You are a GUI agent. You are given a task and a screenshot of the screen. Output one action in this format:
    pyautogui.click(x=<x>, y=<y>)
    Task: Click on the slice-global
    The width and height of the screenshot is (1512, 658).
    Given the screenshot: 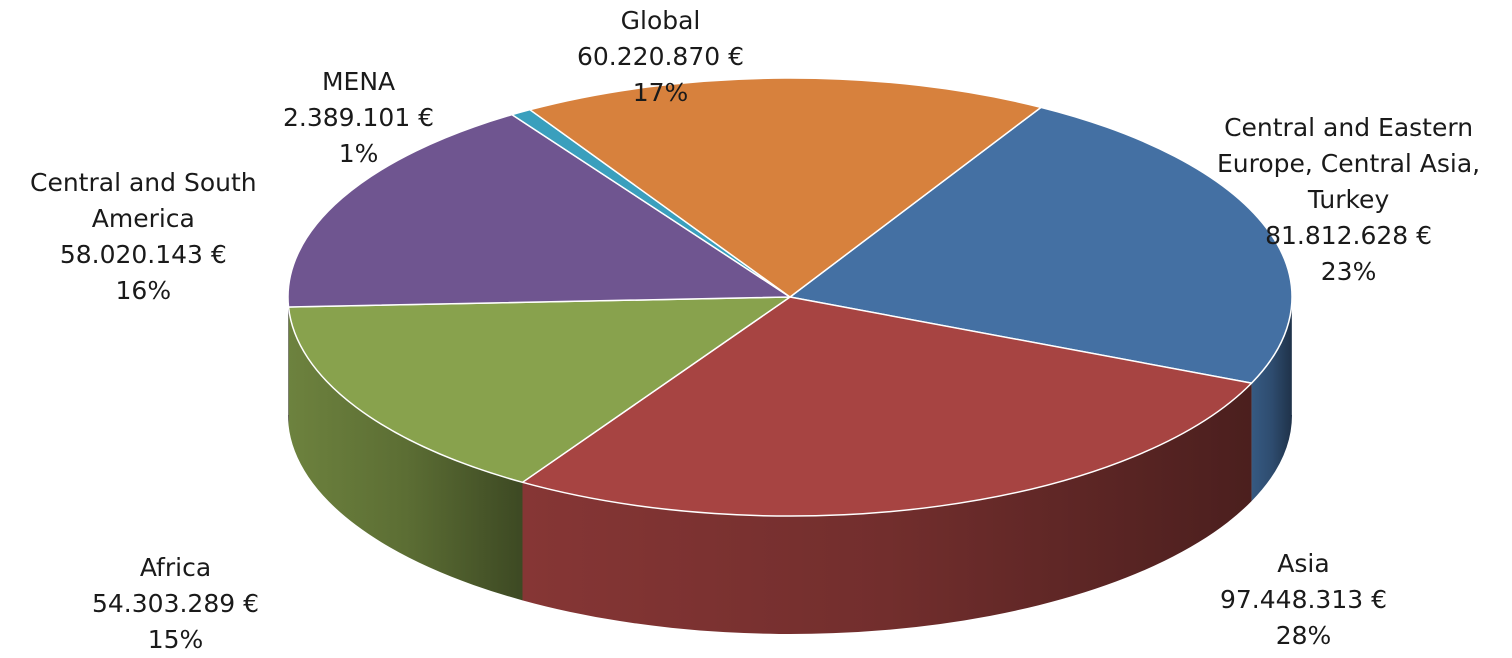 What is the action you would take?
    pyautogui.click(x=785, y=187)
    